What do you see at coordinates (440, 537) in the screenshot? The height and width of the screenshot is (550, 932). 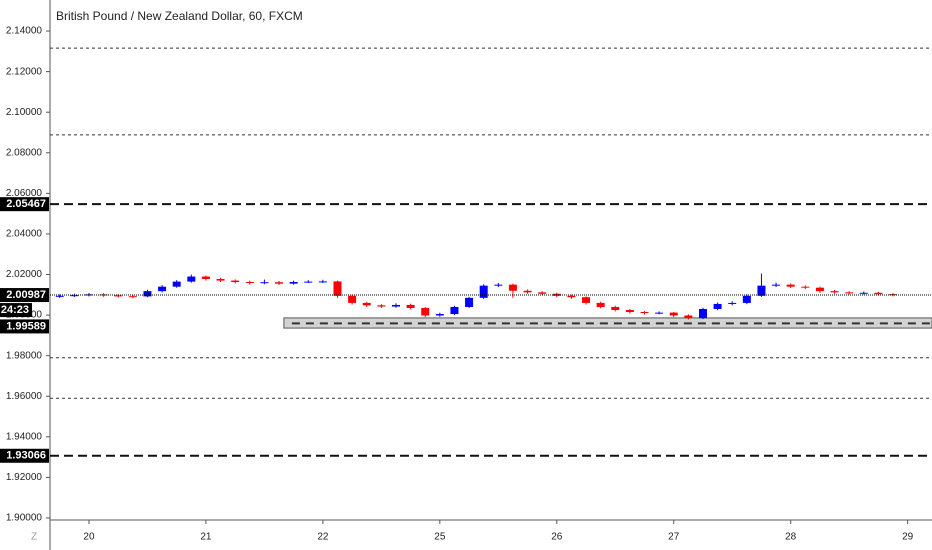 I see `x-tick-label: 25` at bounding box center [440, 537].